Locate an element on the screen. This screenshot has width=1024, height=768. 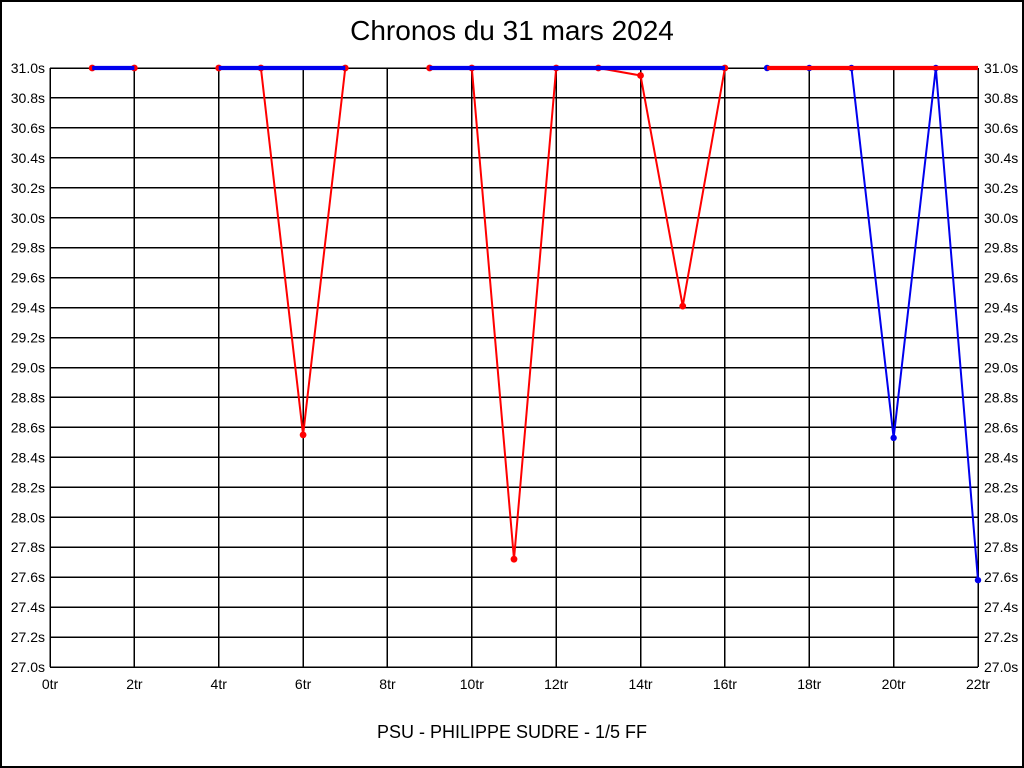
x-tick-label: 8tr is located at coordinates (387, 684).